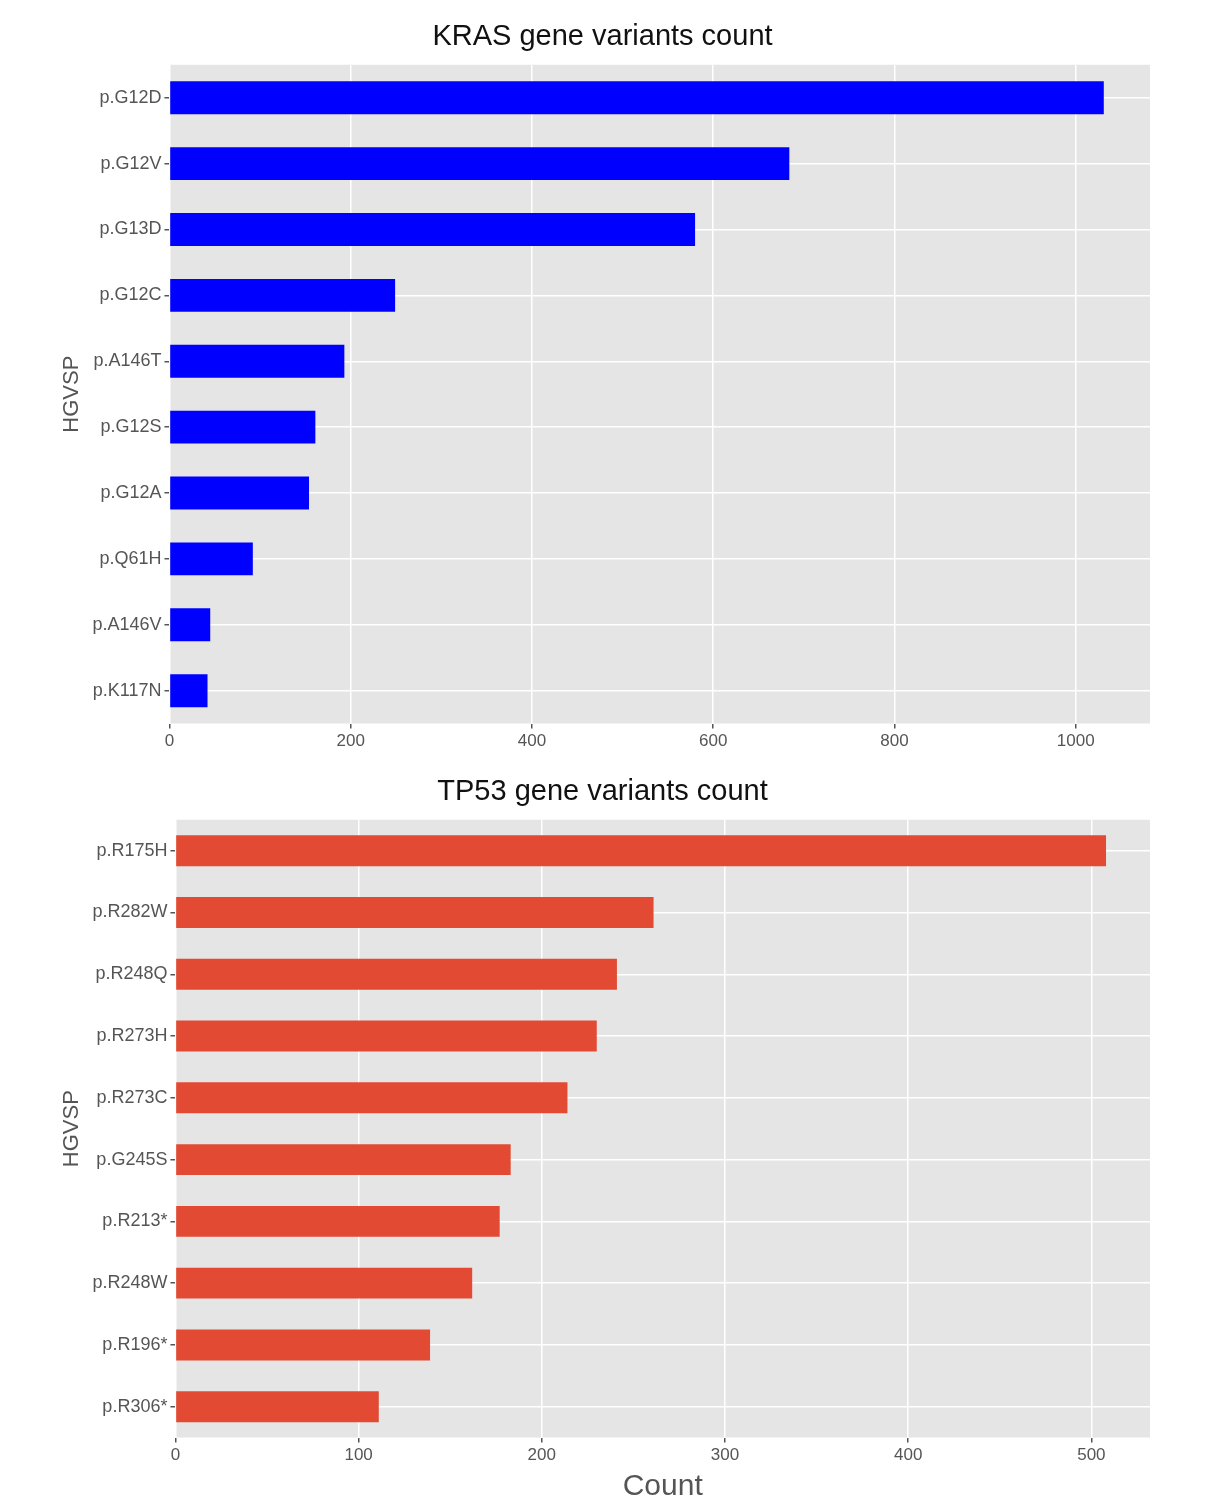 The height and width of the screenshot is (1505, 1210). Describe the element at coordinates (602, 35) in the screenshot. I see `chart-title: KRAS gene variants count` at that location.